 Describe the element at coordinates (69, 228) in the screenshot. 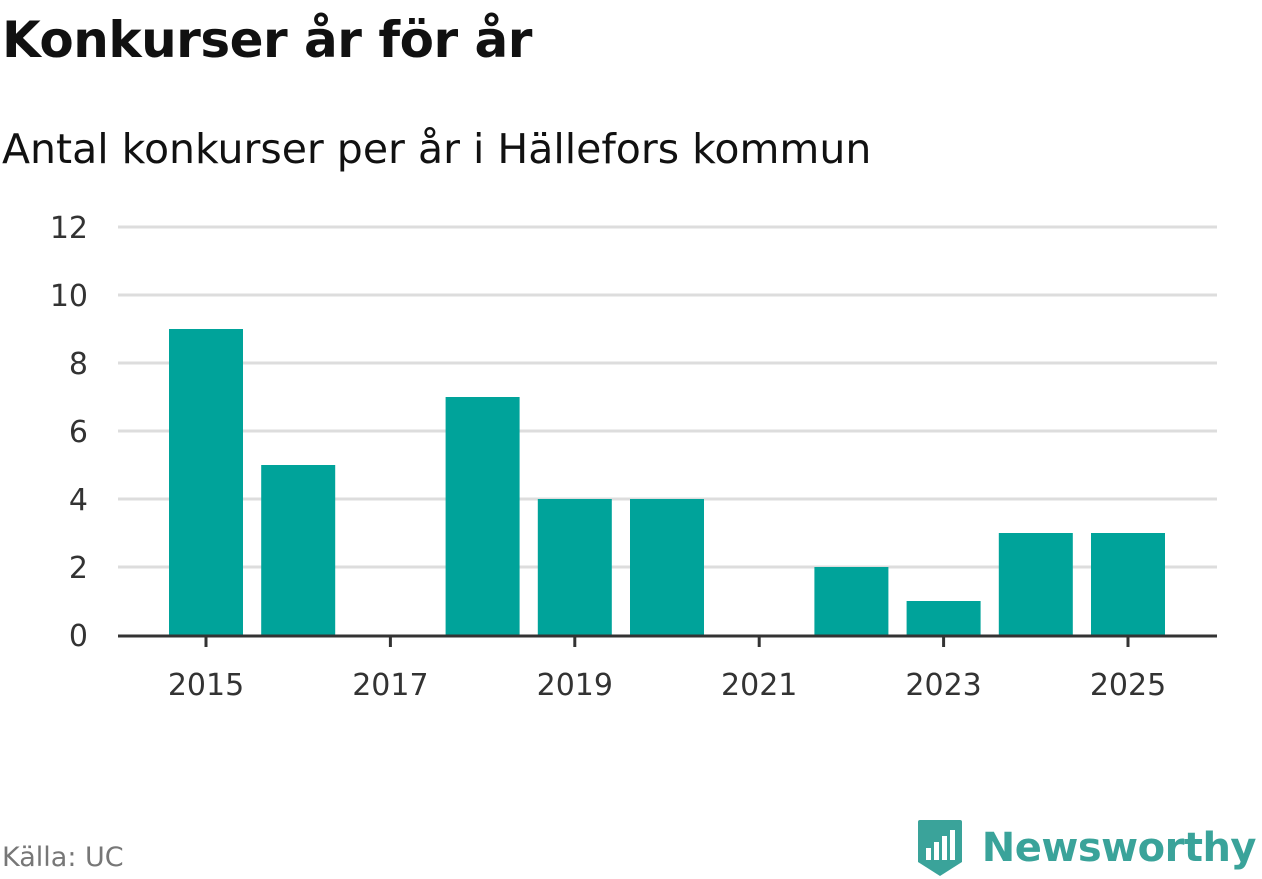

I see `y-tick-label: 12` at that location.